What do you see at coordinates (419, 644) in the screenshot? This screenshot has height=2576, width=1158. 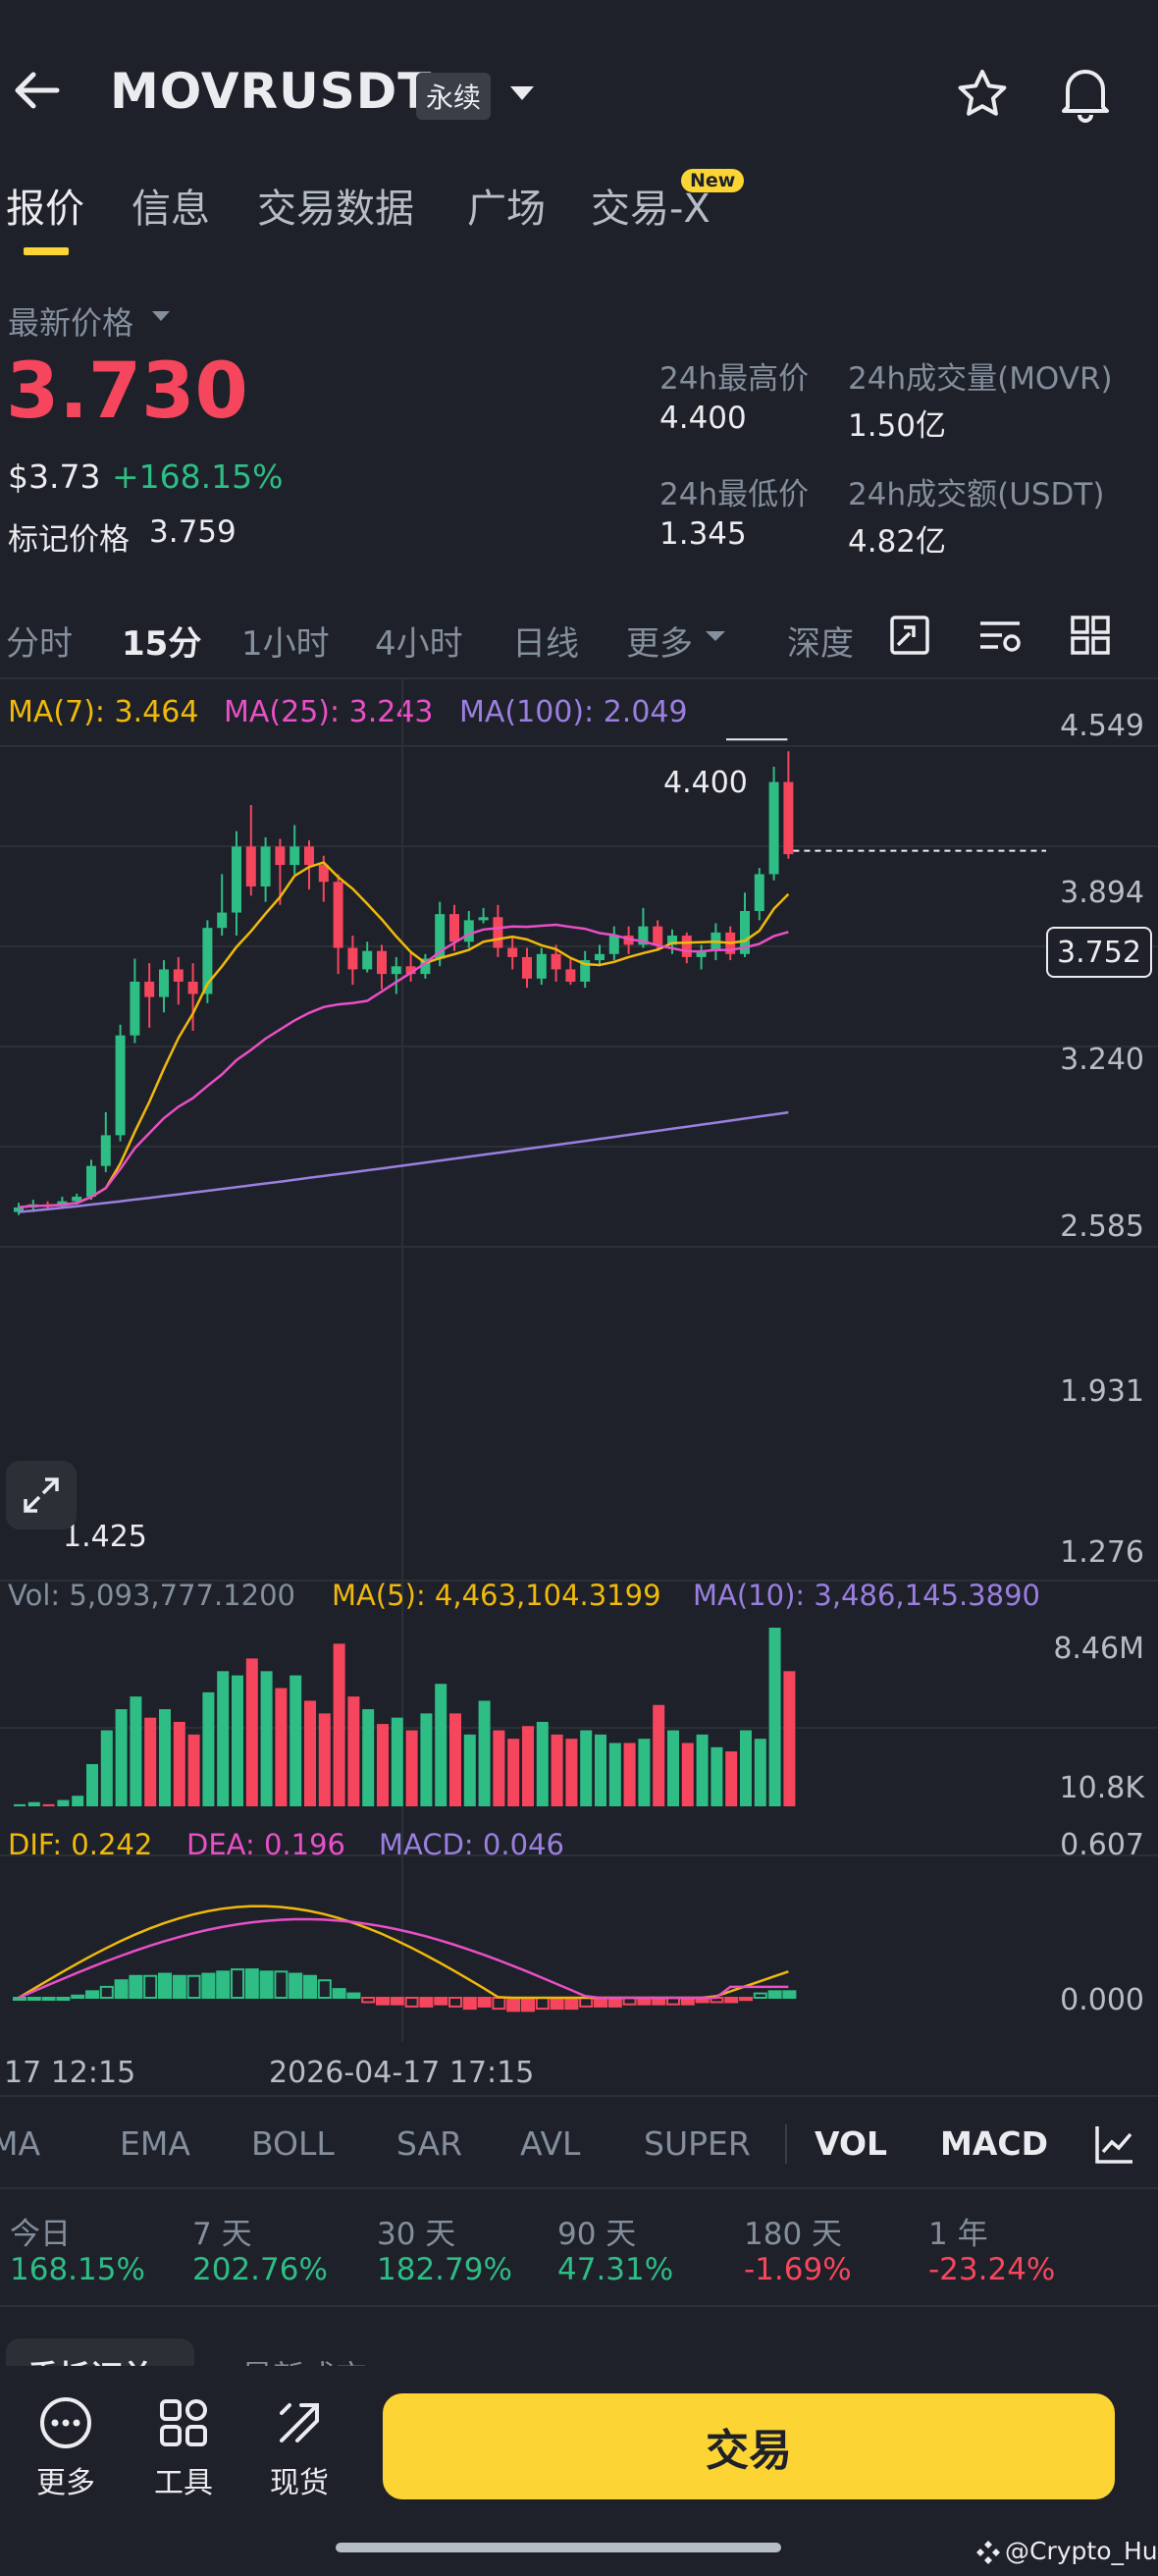 I see `timeframe-4h: 4小时` at bounding box center [419, 644].